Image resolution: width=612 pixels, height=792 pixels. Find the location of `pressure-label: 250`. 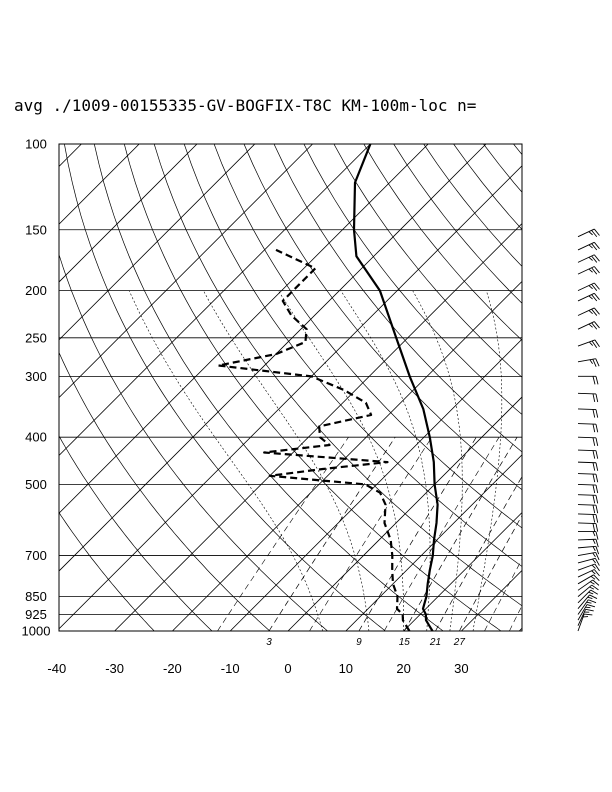

pressure-label: 250 is located at coordinates (36, 337).